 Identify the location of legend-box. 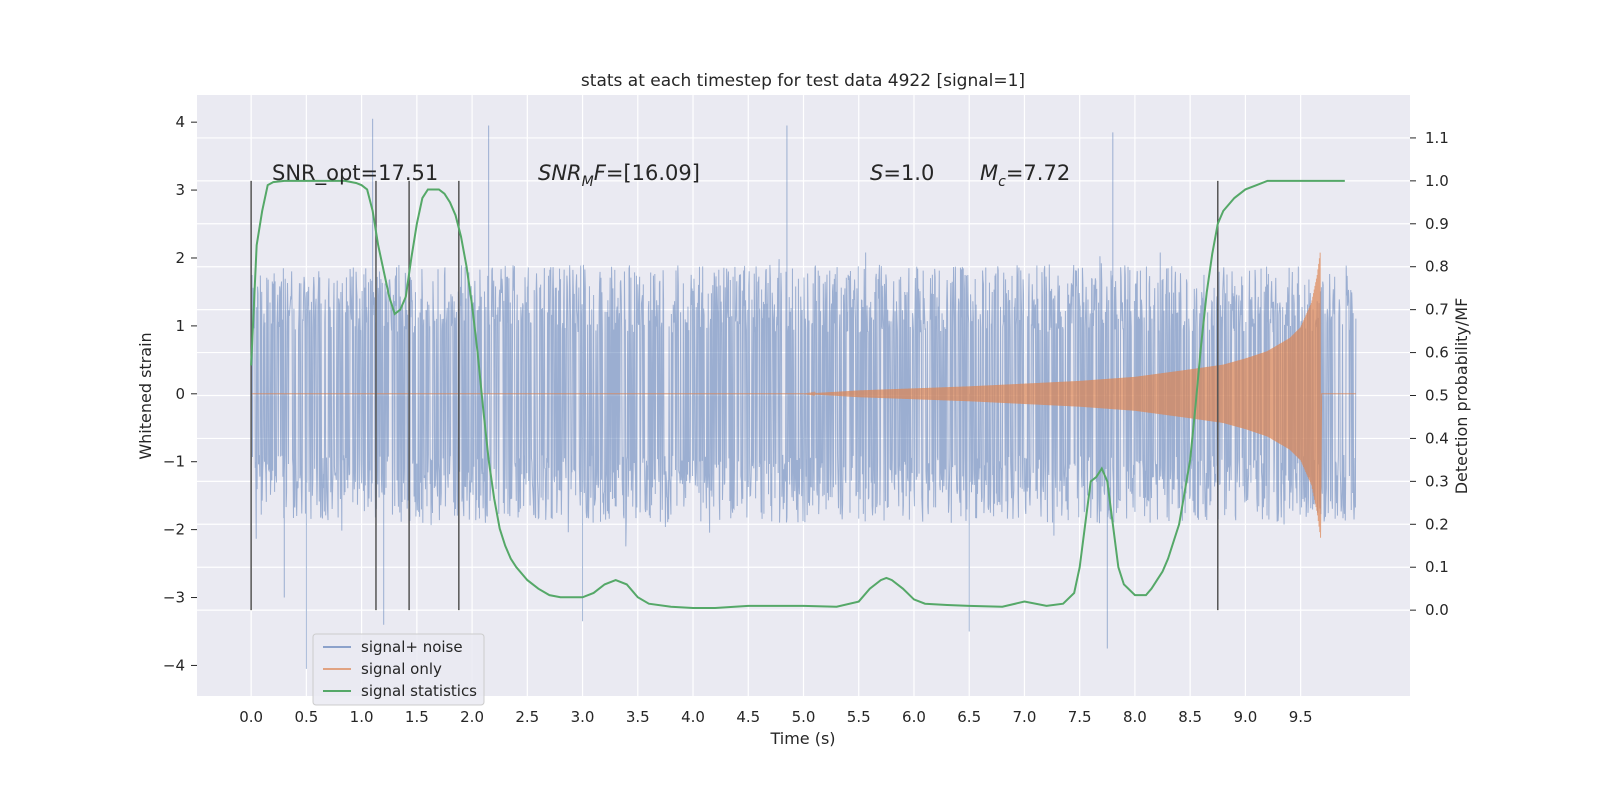
(398, 669).